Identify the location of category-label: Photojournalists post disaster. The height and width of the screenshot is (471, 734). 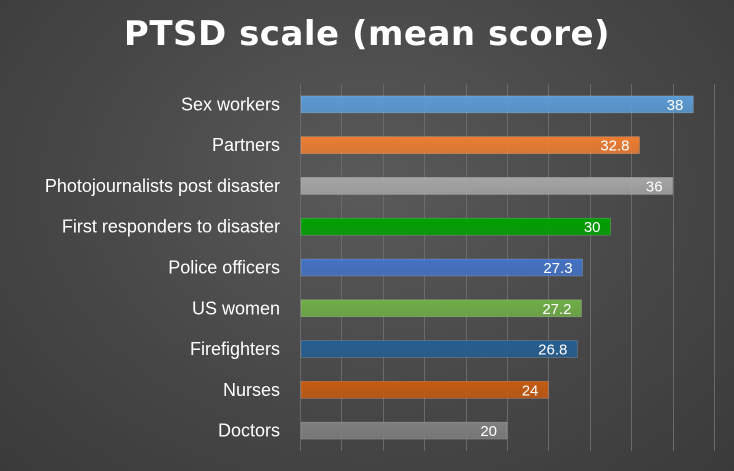
(162, 186).